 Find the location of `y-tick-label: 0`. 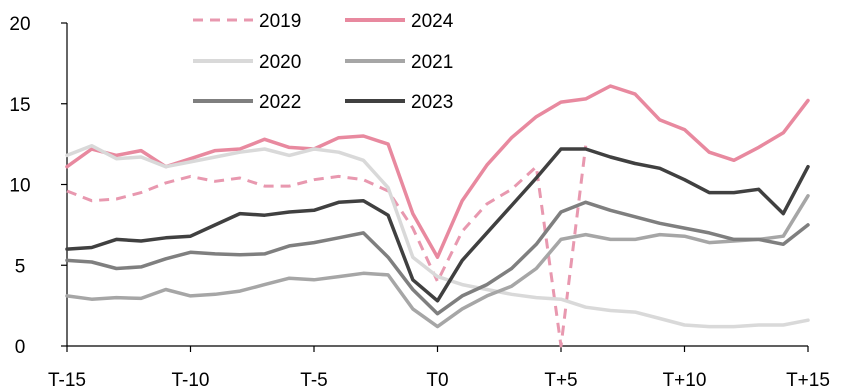

y-tick-label: 0 is located at coordinates (20, 347).